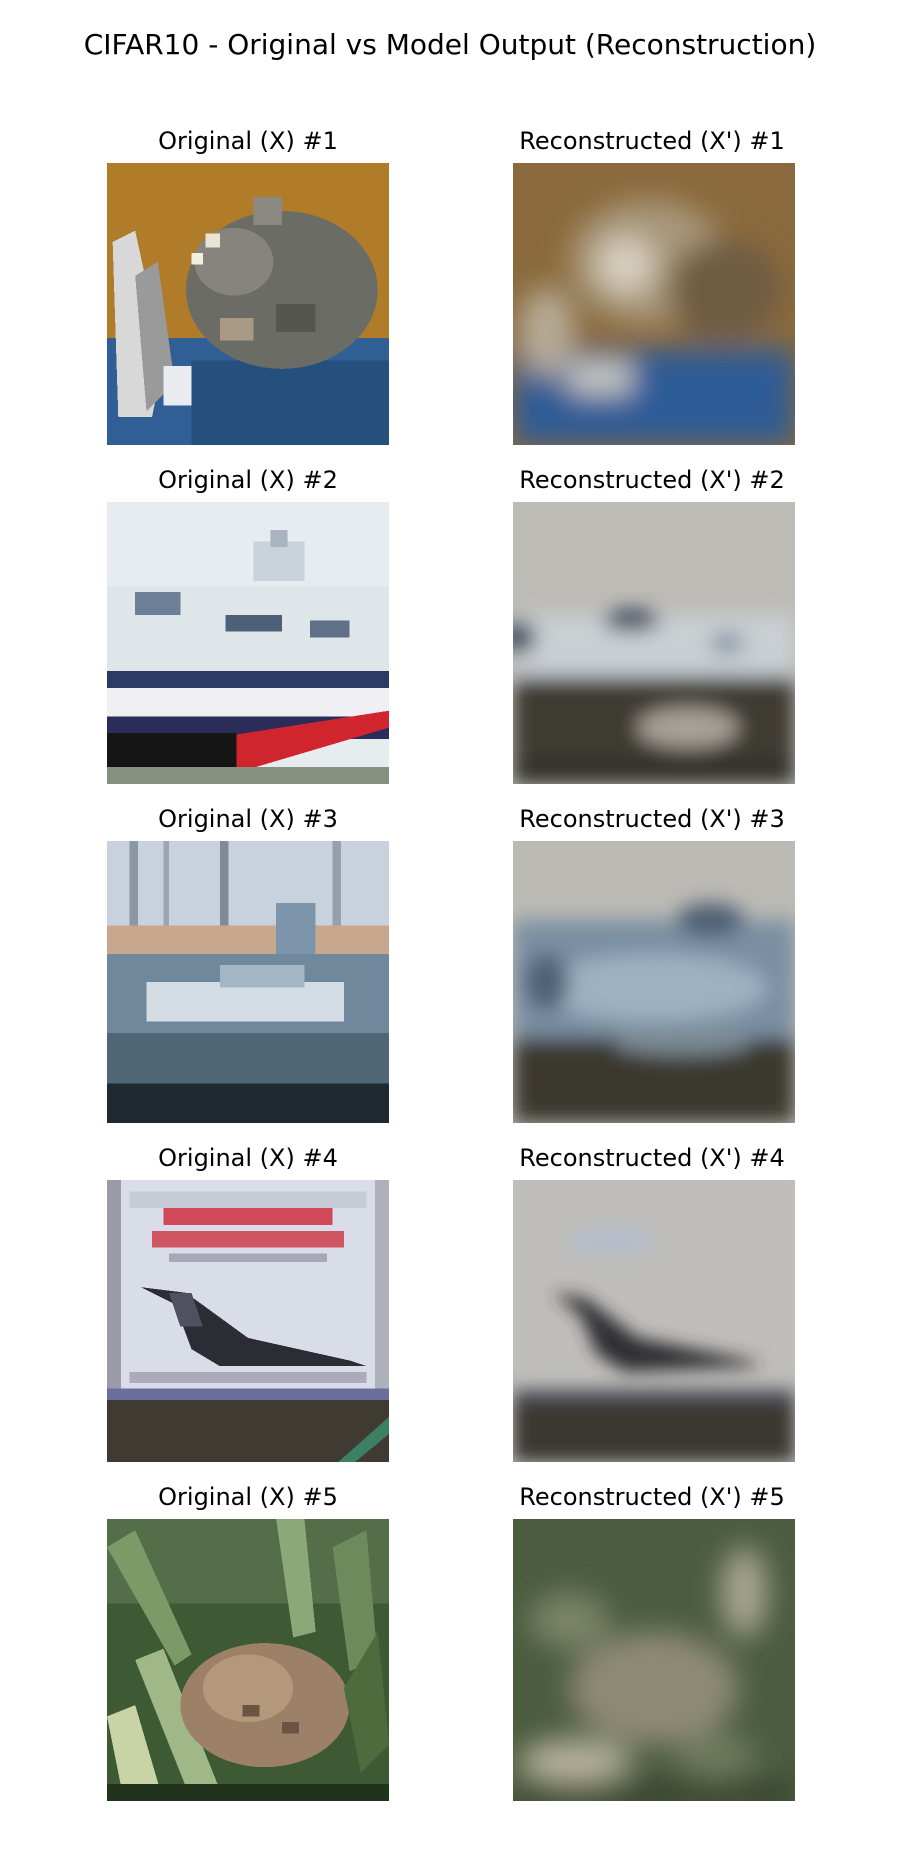  I want to click on original-label-2: Original (X) #2, so click(248, 480).